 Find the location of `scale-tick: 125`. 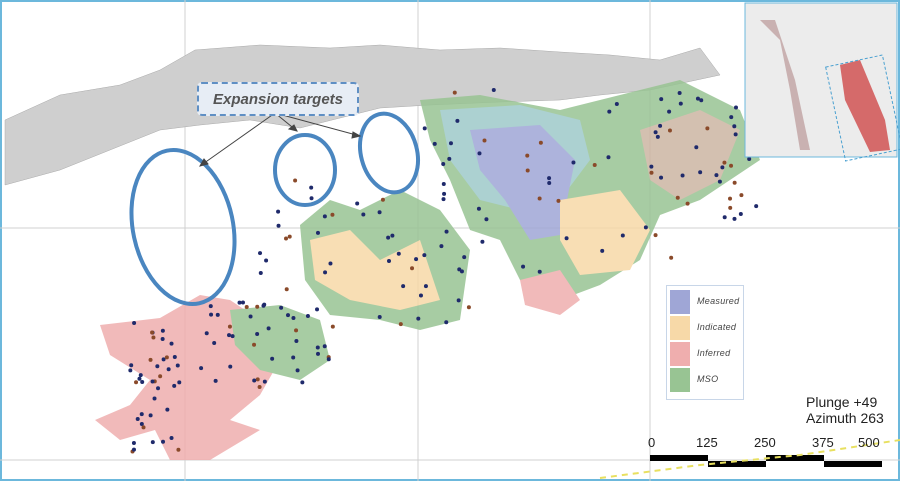

scale-tick: 125 is located at coordinates (707, 442).